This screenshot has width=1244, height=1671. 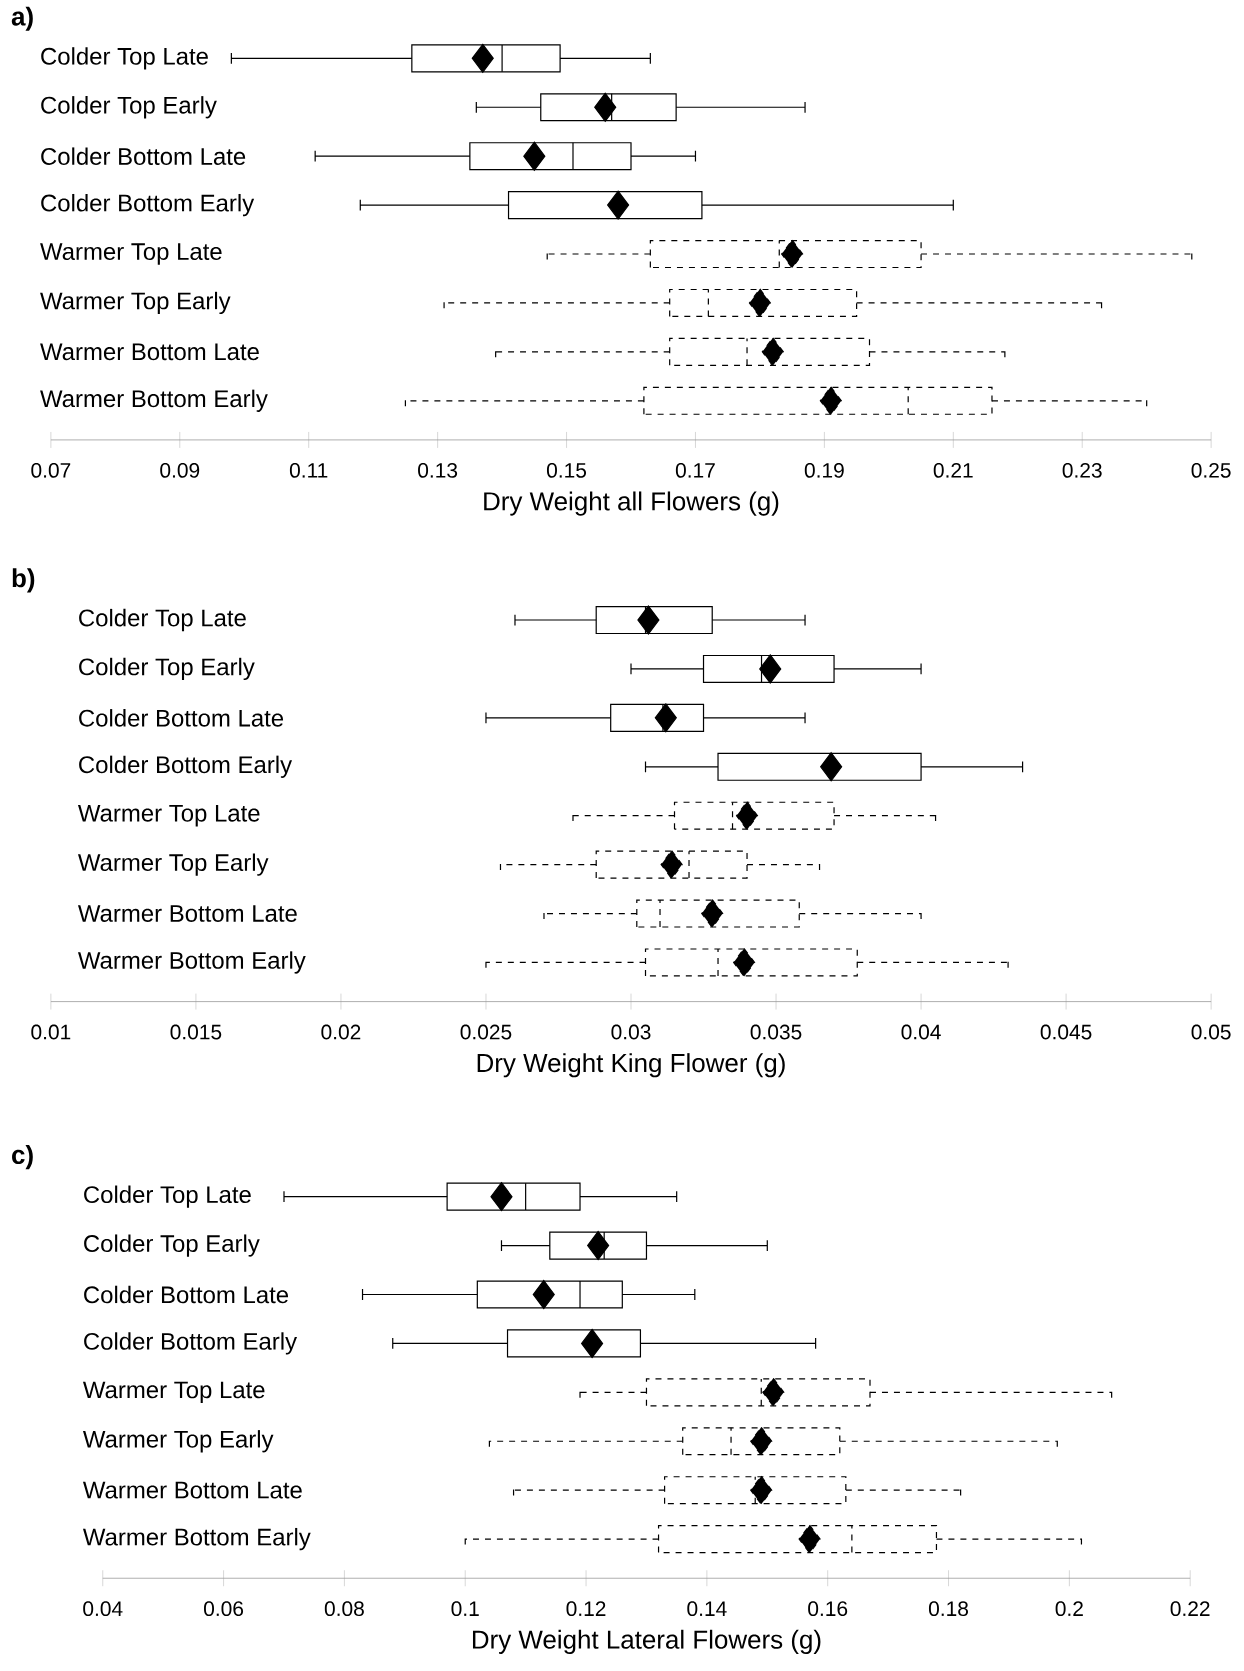 What do you see at coordinates (486, 1032) in the screenshot?
I see `x-tick-label: 0.025` at bounding box center [486, 1032].